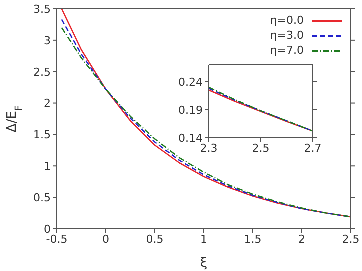 This screenshot has width=362, height=271. I want to click on y-tick-label: 0.14, so click(190, 138).